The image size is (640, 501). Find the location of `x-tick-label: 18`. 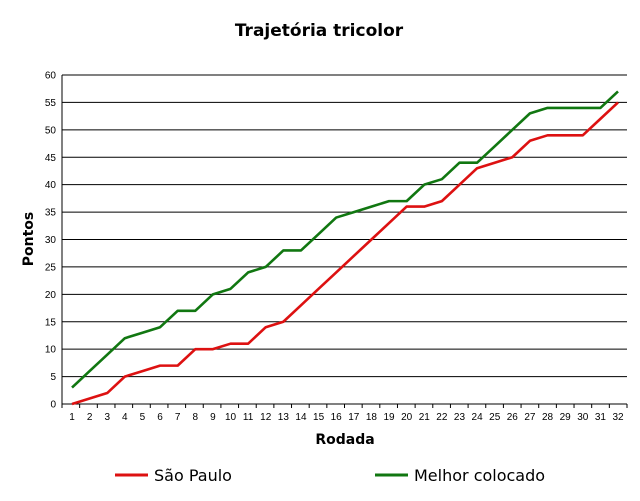

x-tick-label: 18 is located at coordinates (372, 417).